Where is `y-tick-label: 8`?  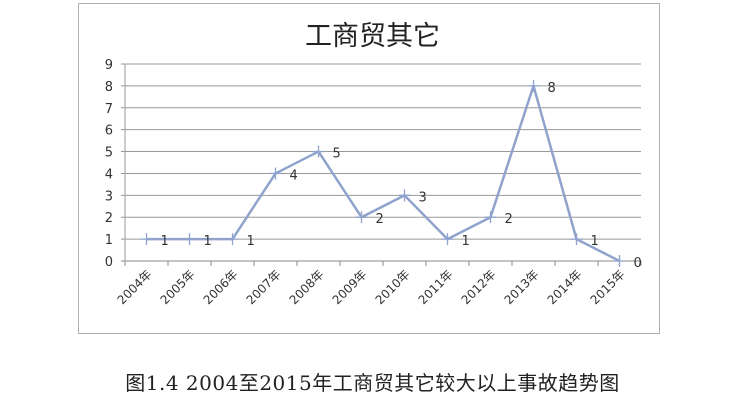 y-tick-label: 8 is located at coordinates (109, 87).